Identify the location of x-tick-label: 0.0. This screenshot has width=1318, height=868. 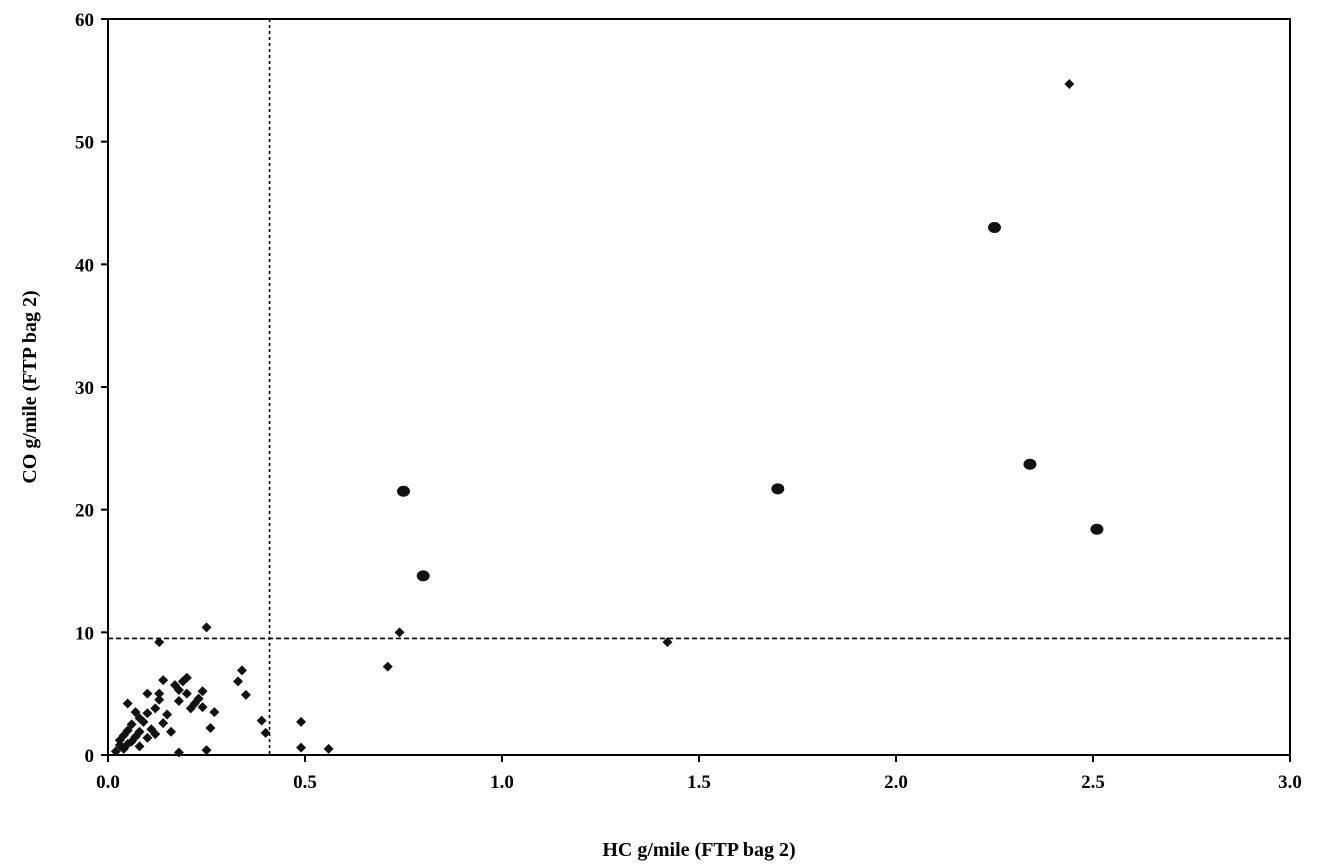
(108, 782).